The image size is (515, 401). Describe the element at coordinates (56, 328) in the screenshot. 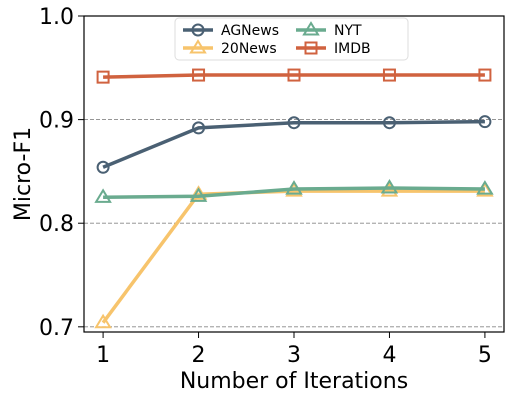

I see `y-tick-label: 0.7` at that location.